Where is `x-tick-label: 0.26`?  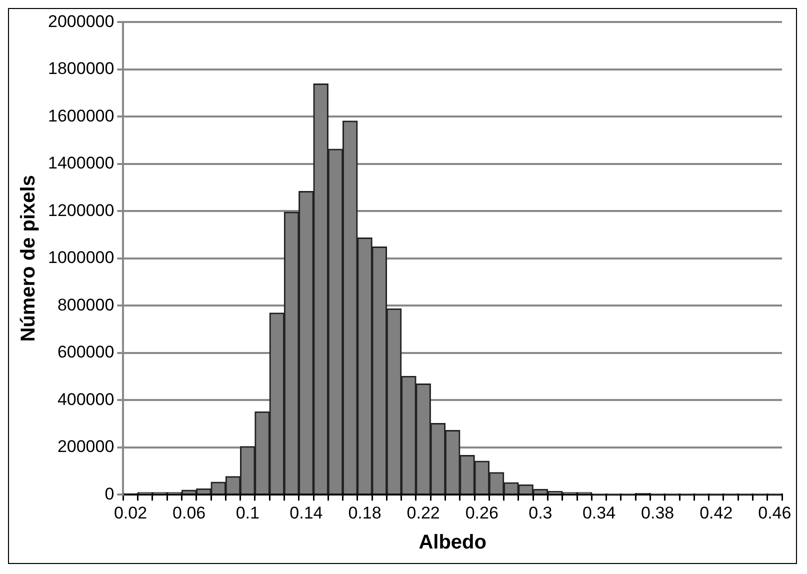
x-tick-label: 0.26 is located at coordinates (481, 512).